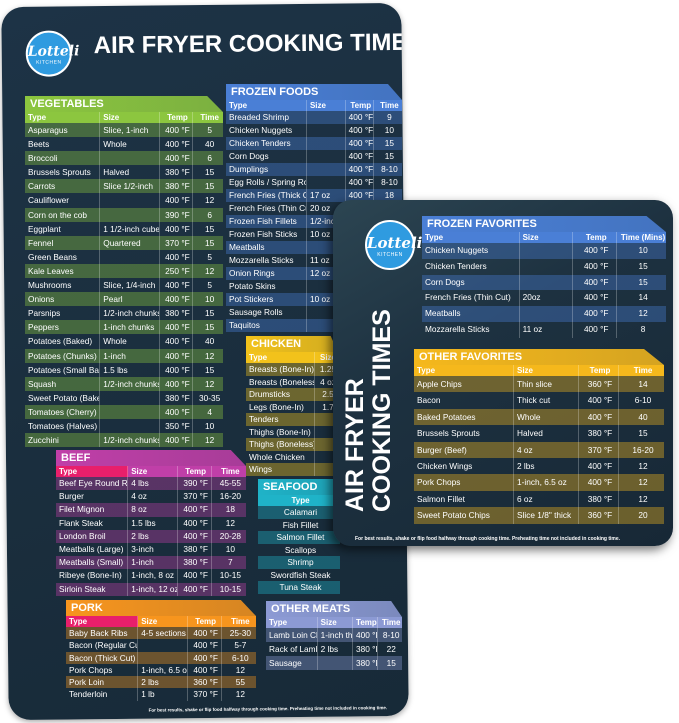  I want to click on table-header: Type Size, so click(292, 357).